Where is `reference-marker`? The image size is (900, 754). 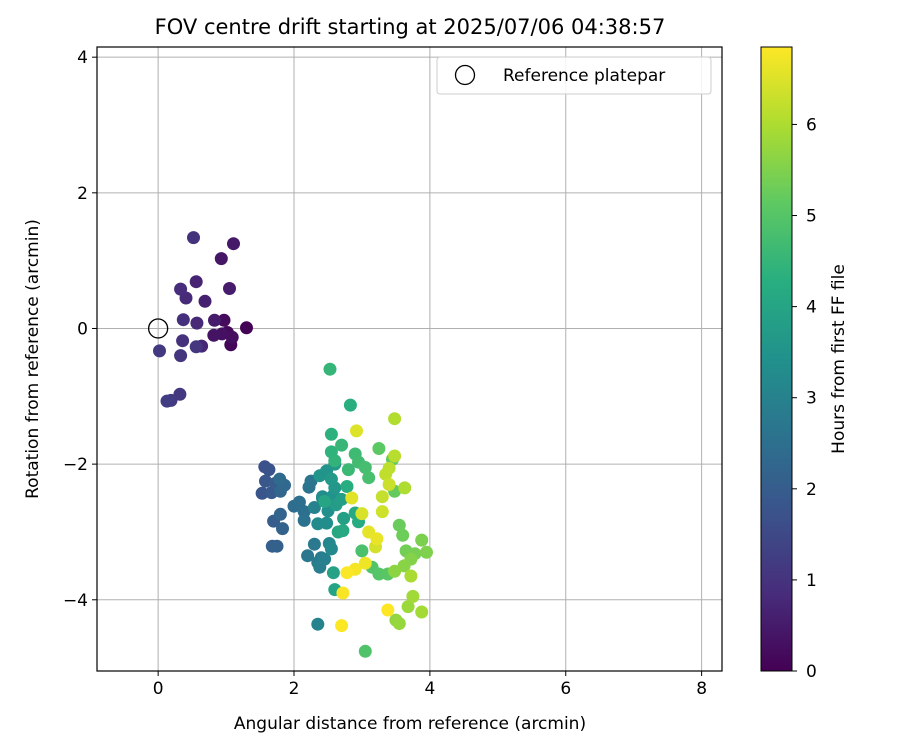 reference-marker is located at coordinates (158, 328).